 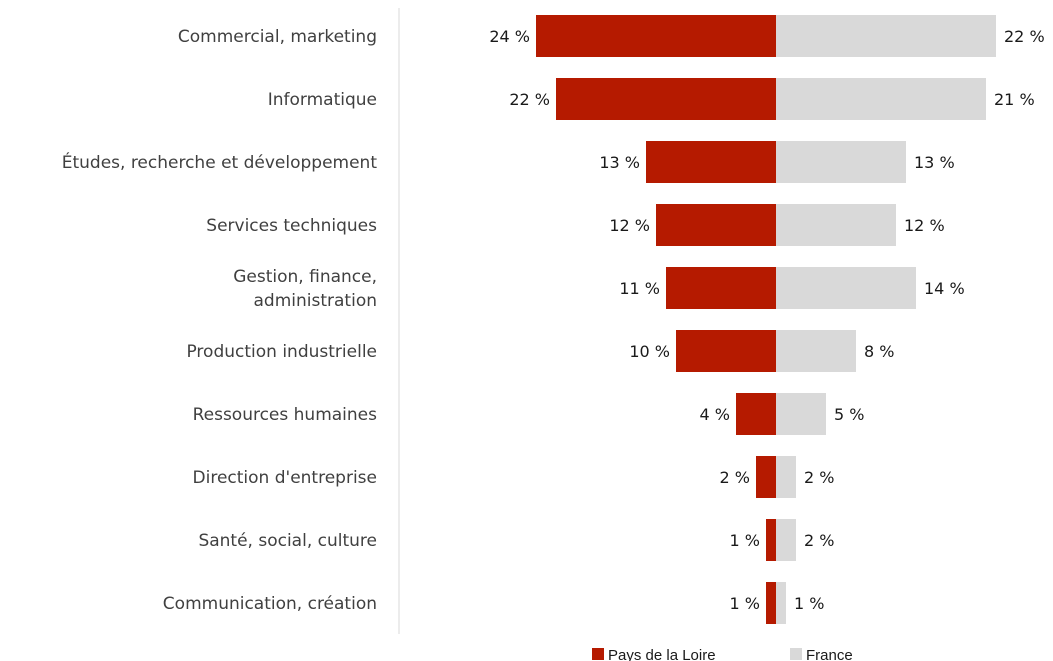 What do you see at coordinates (649, 351) in the screenshot?
I see `value-label-pays-de-la-loire: 10 %` at bounding box center [649, 351].